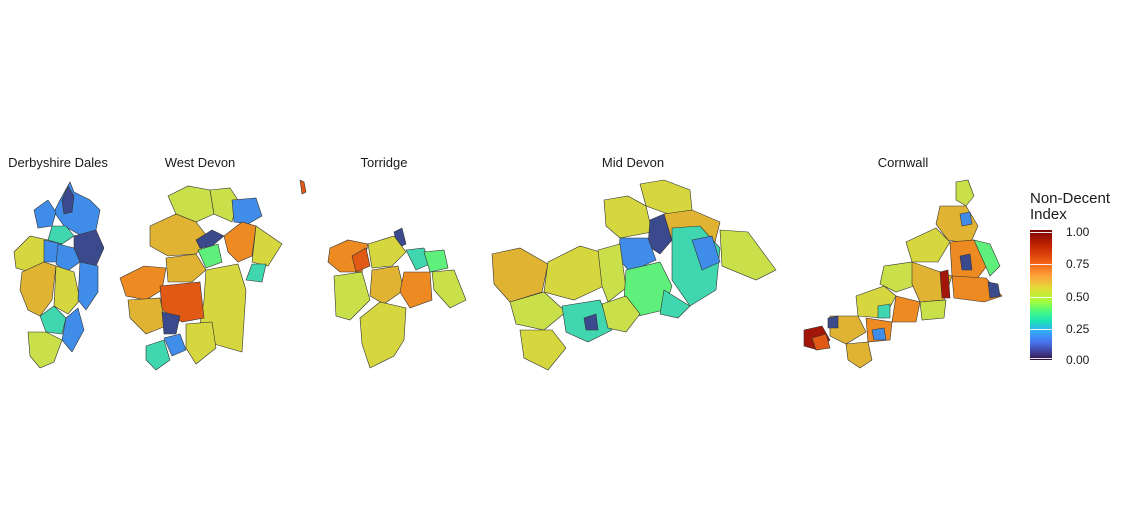 This screenshot has width=1125, height=527. I want to click on legend-colorbar, so click(1041, 295).